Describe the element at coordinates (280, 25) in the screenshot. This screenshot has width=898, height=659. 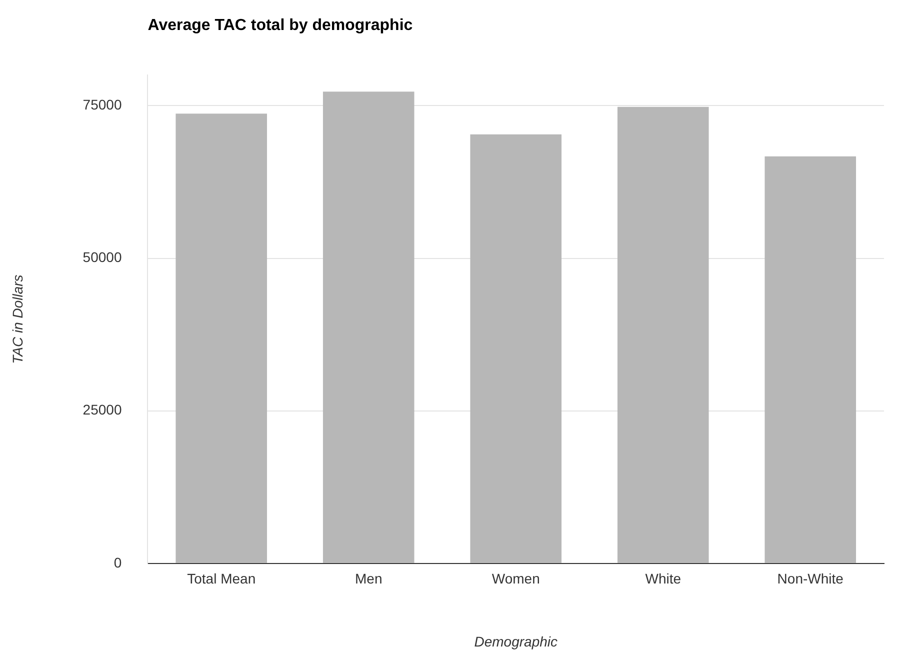
I see `chart-title: Average TAC total by demographic` at that location.